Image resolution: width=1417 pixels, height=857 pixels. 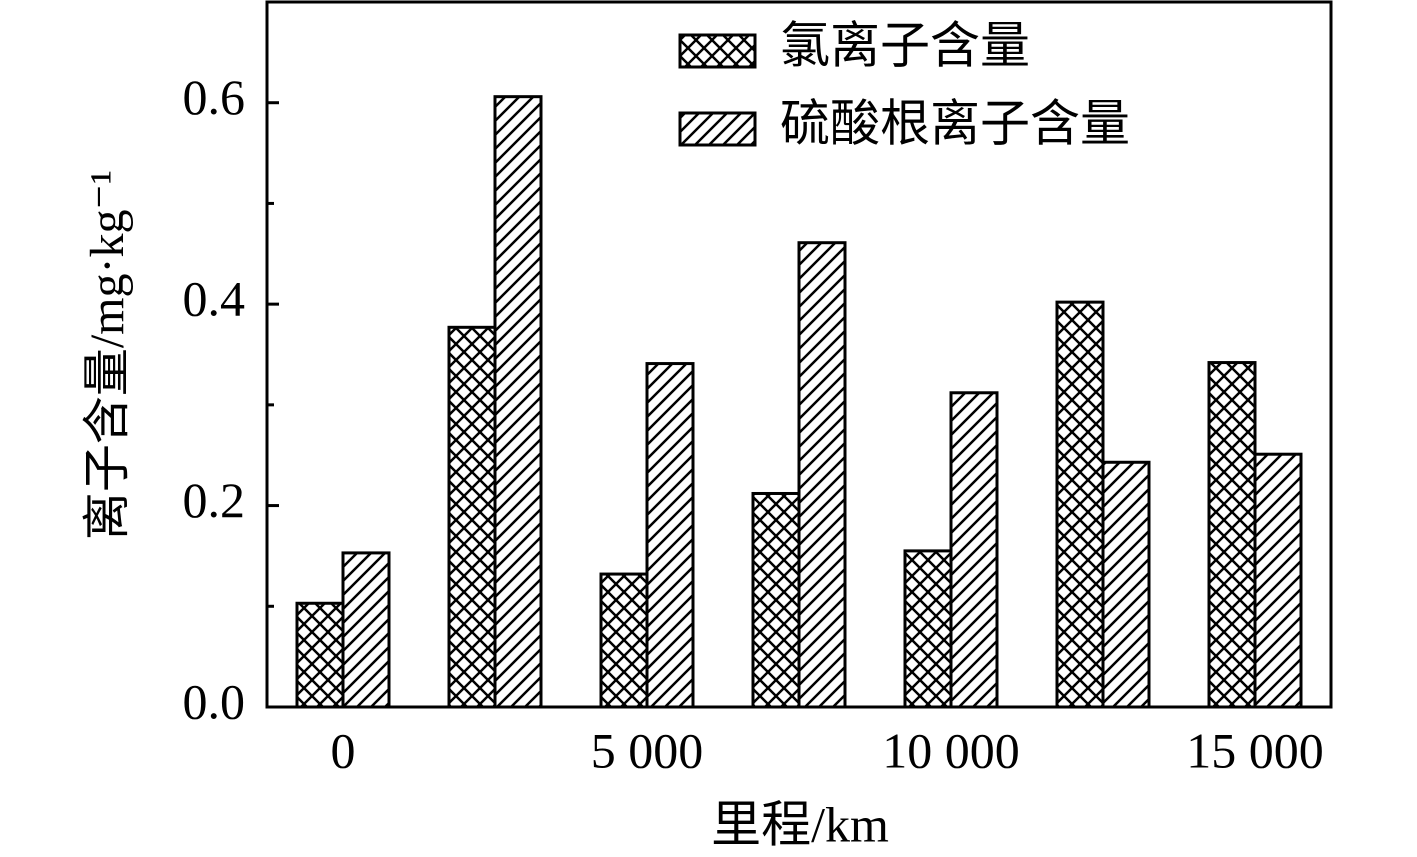 I want to click on y-tick-label: 0.0, so click(x=214, y=701).